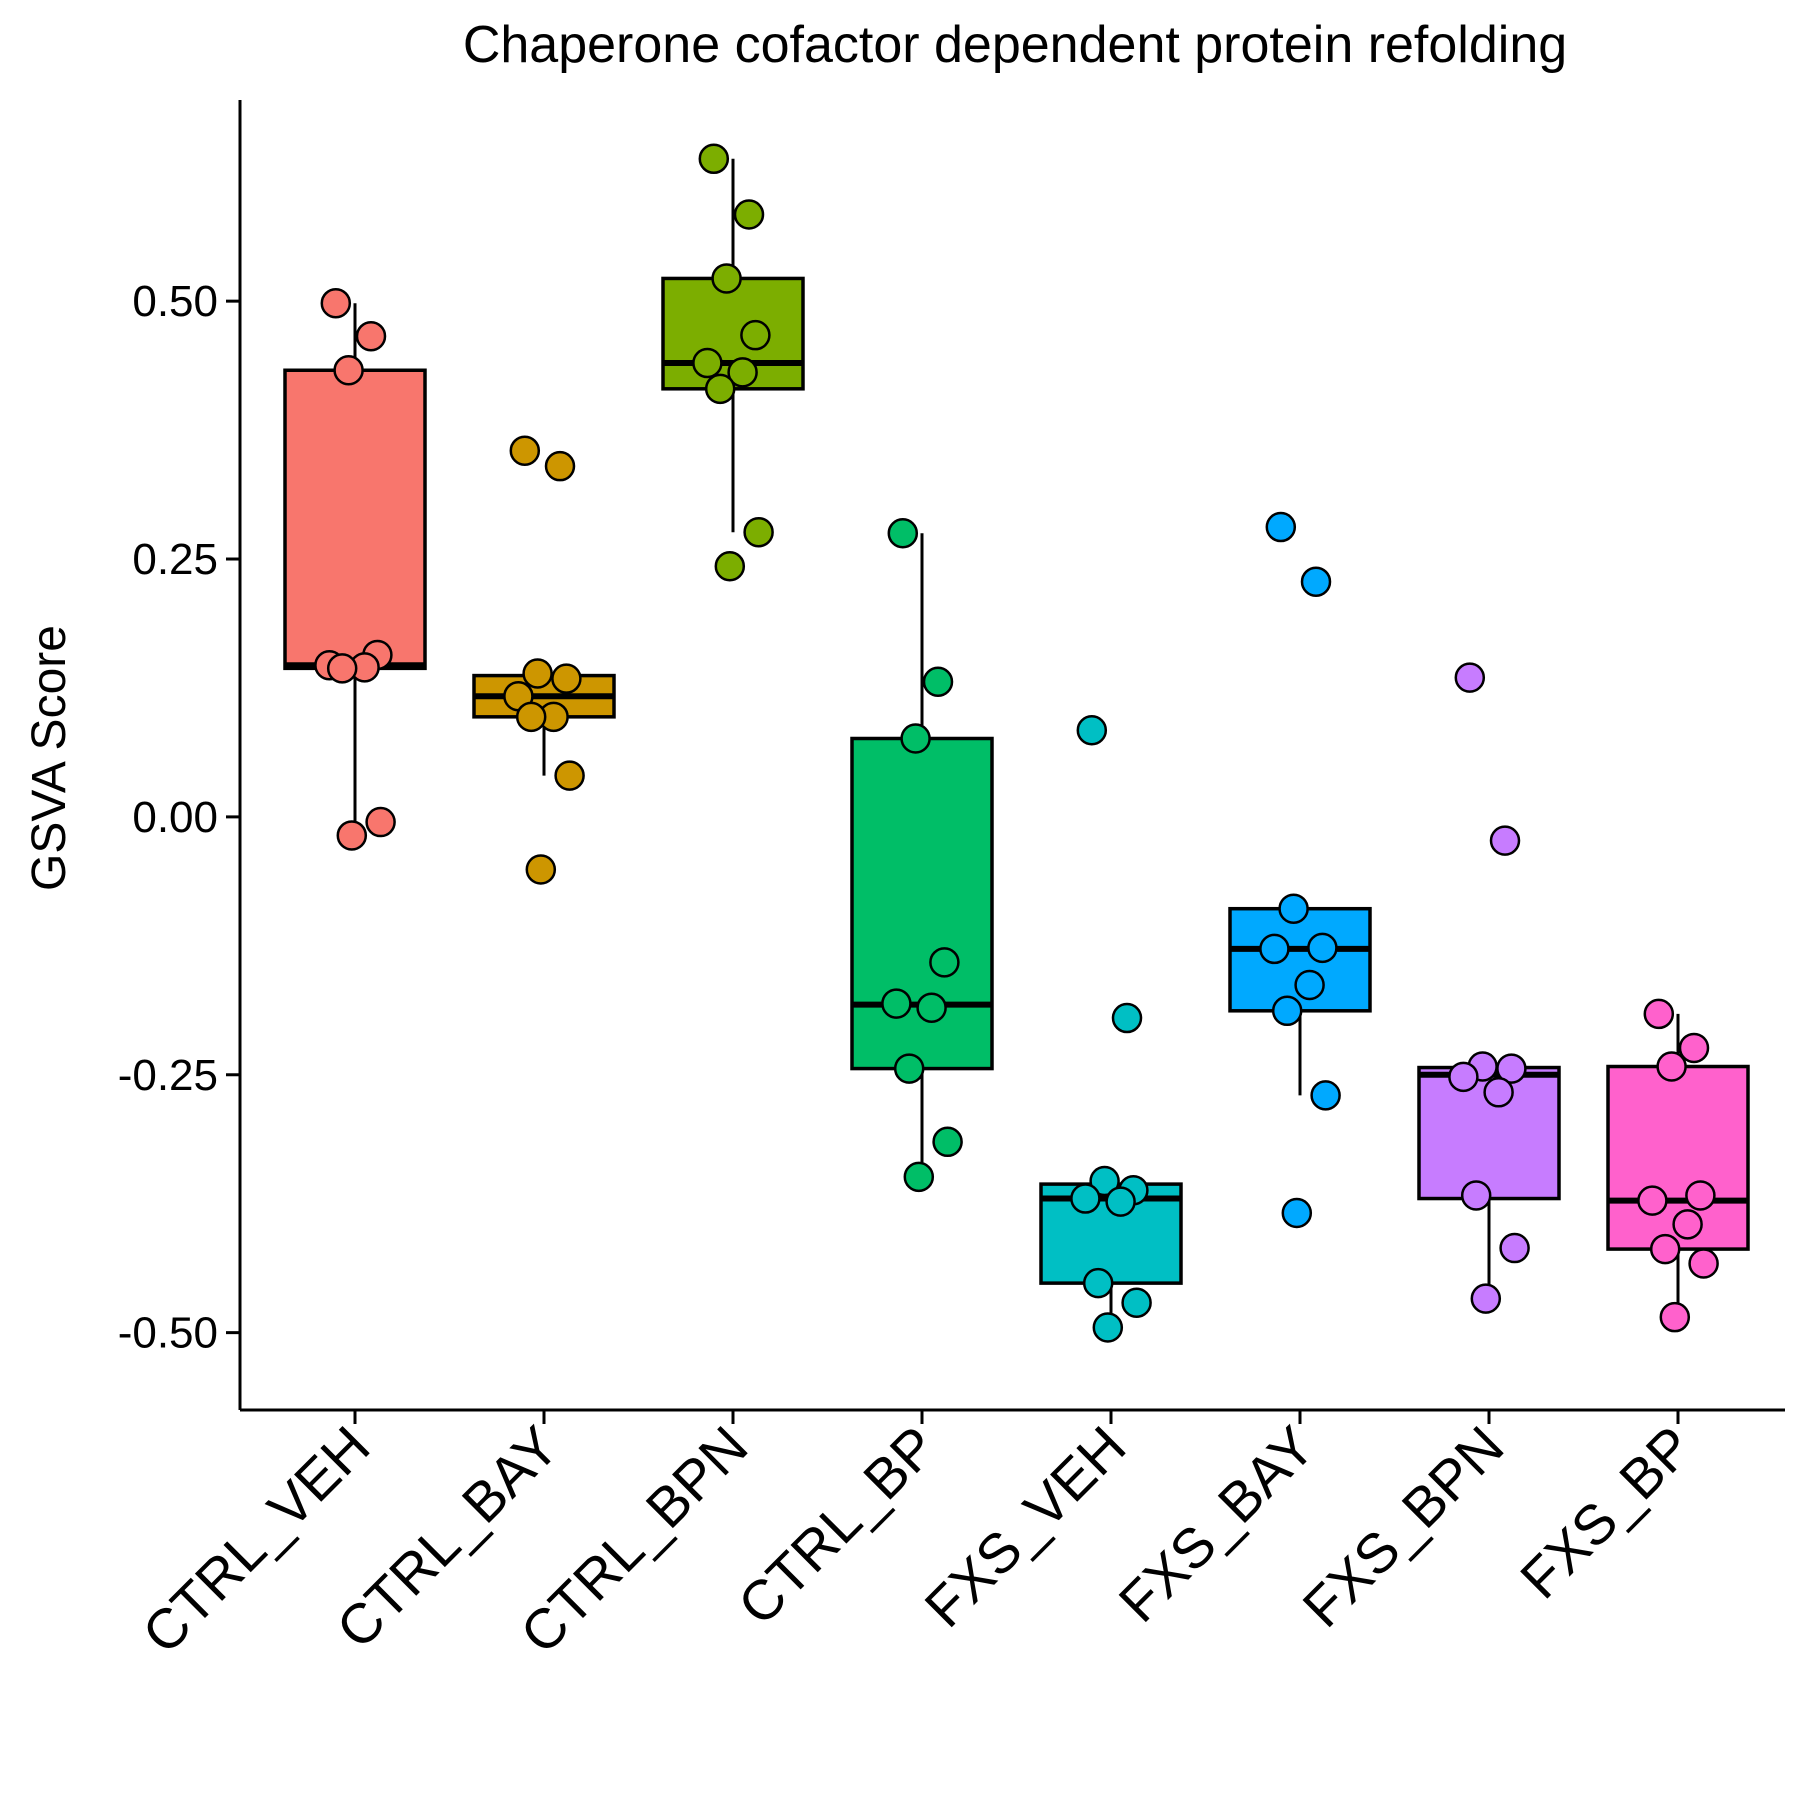 This screenshot has width=1800, height=1800. I want to click on y-tick-label: 0.00, so click(175, 817).